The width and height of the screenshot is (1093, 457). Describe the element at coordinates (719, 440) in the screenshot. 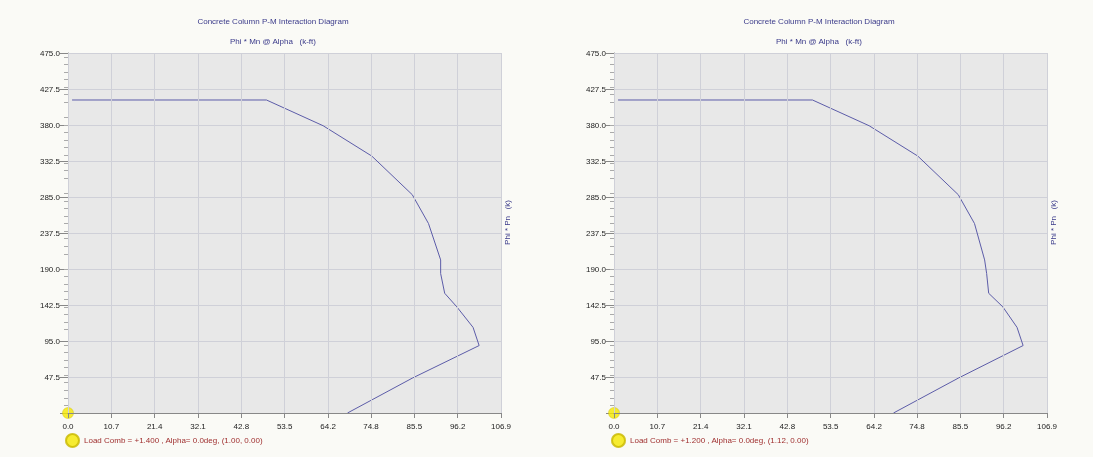

I see `legend-label: Load Comb = +1.200 , Alpha= 0.0deg, (1.12, 0.00)` at that location.